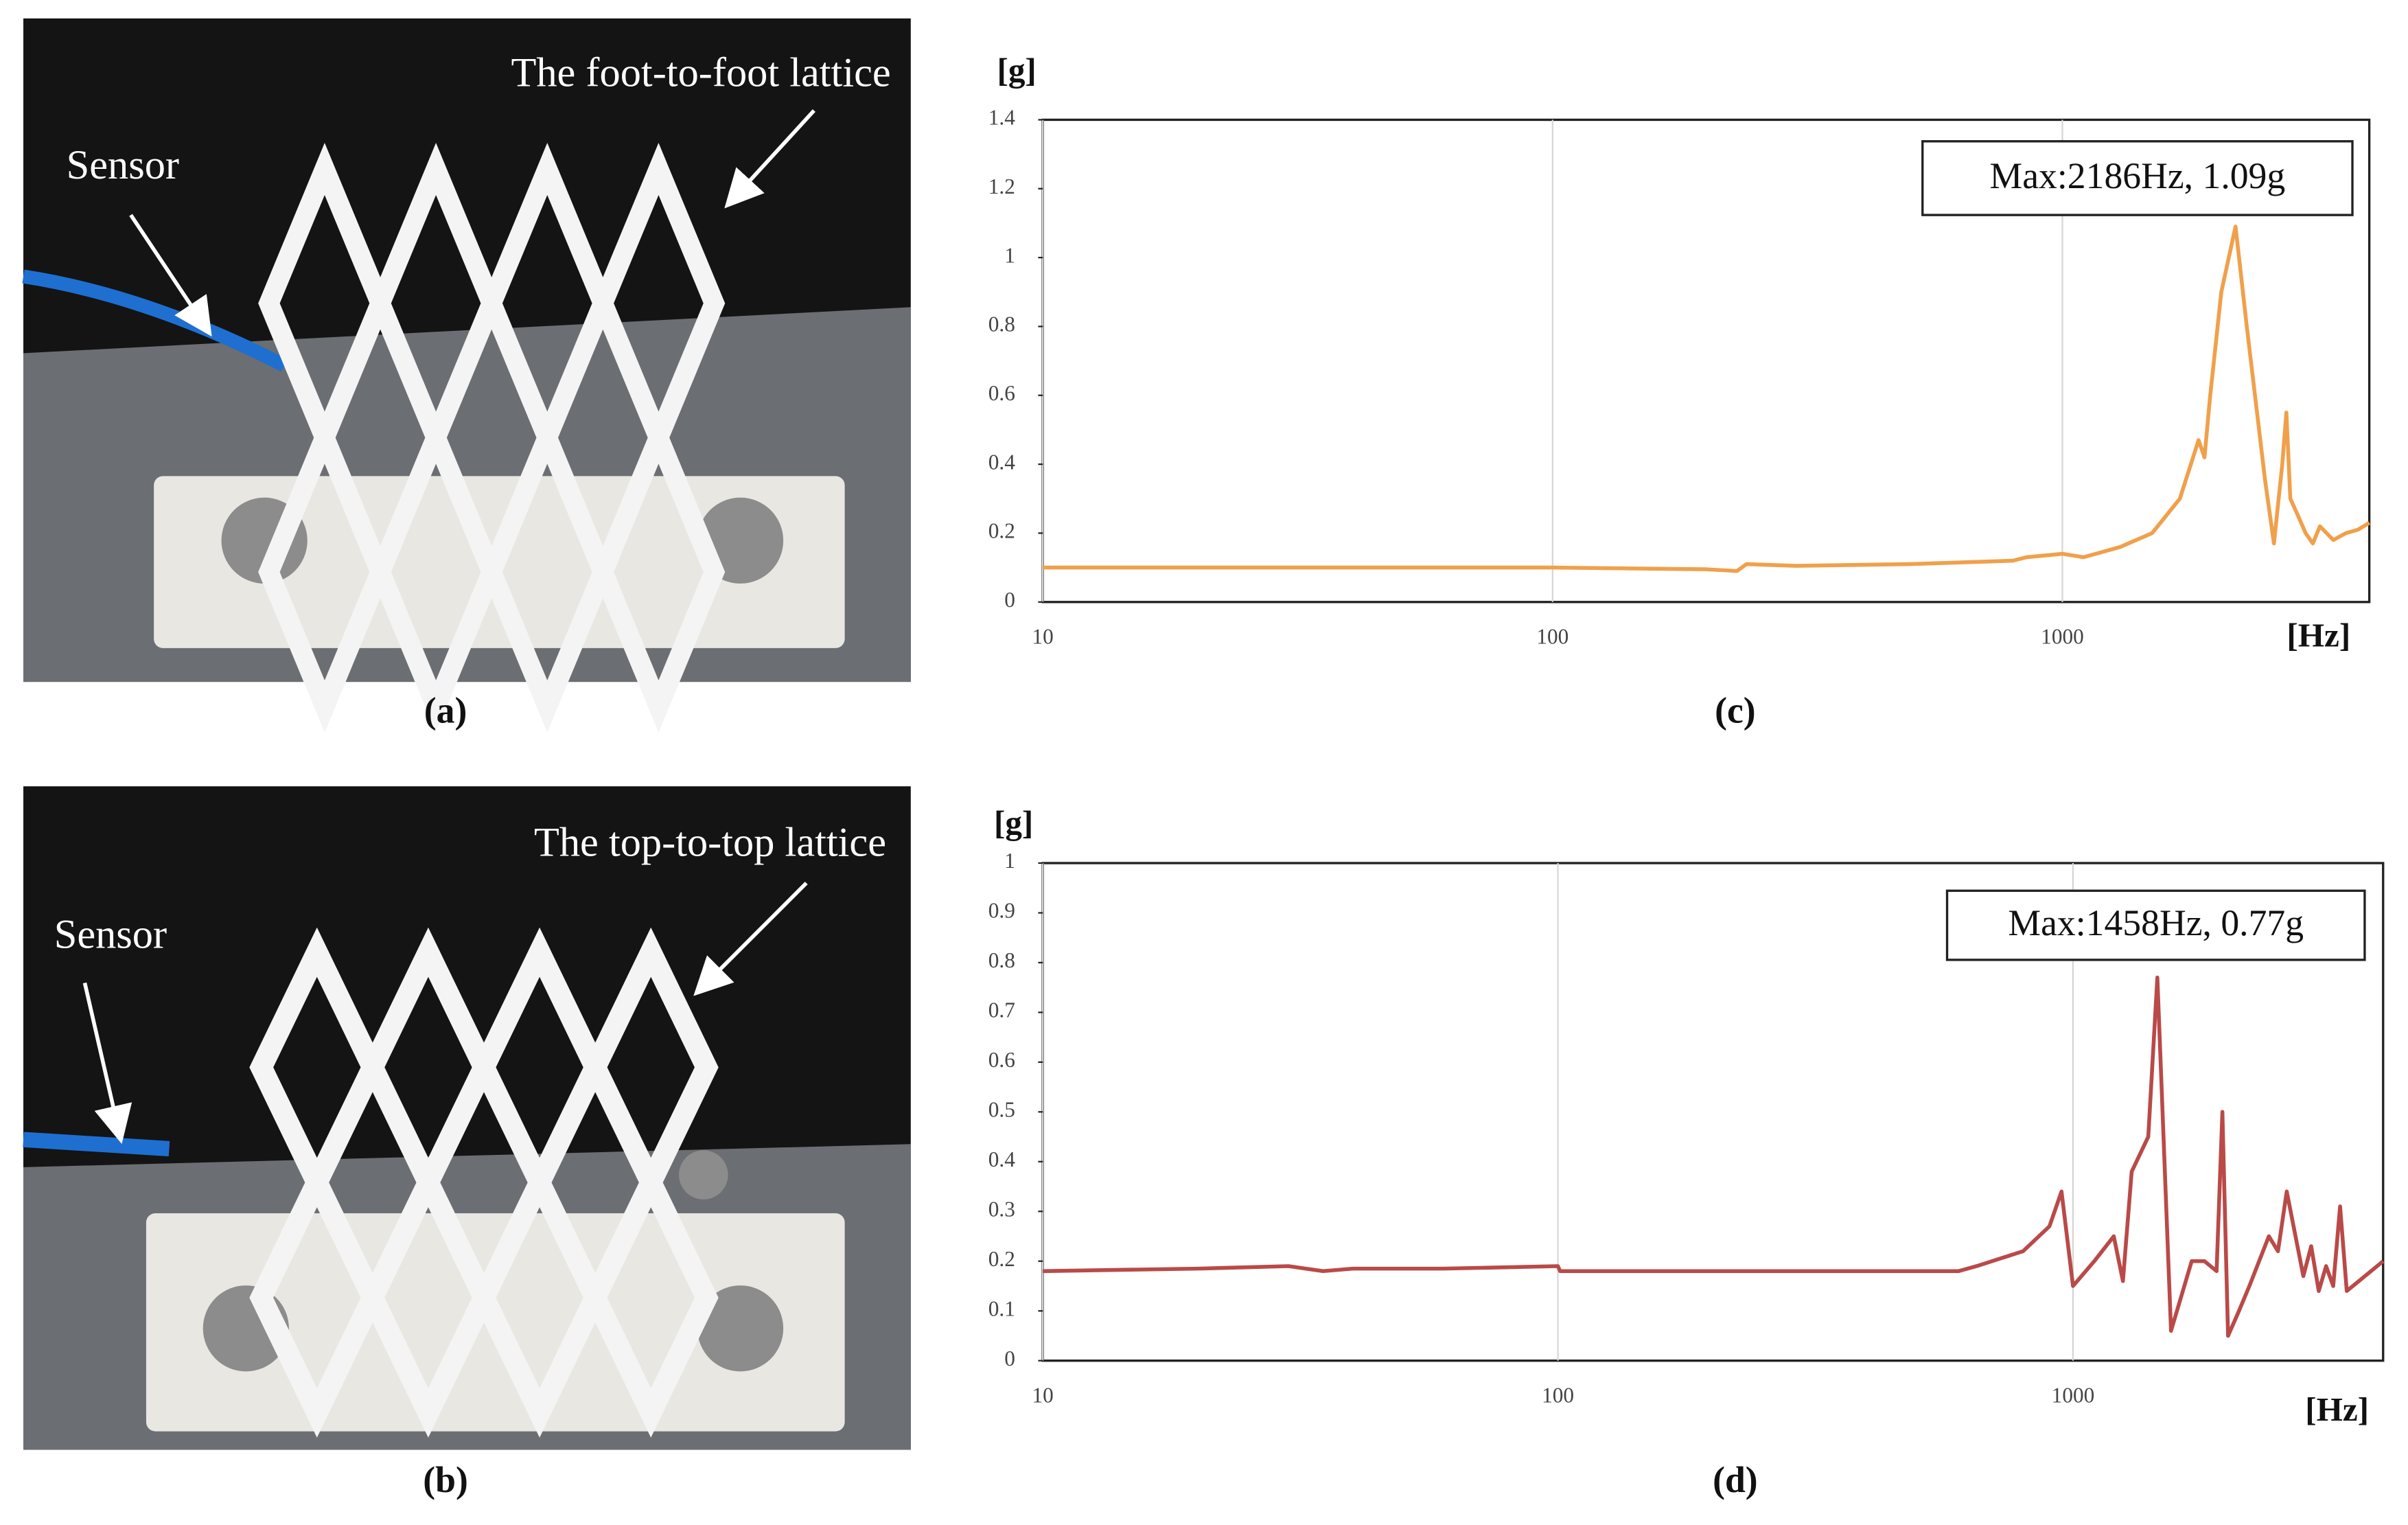 Image resolution: width=2408 pixels, height=1525 pixels. What do you see at coordinates (1735, 1479) in the screenshot?
I see `panel-caption: (d)` at bounding box center [1735, 1479].